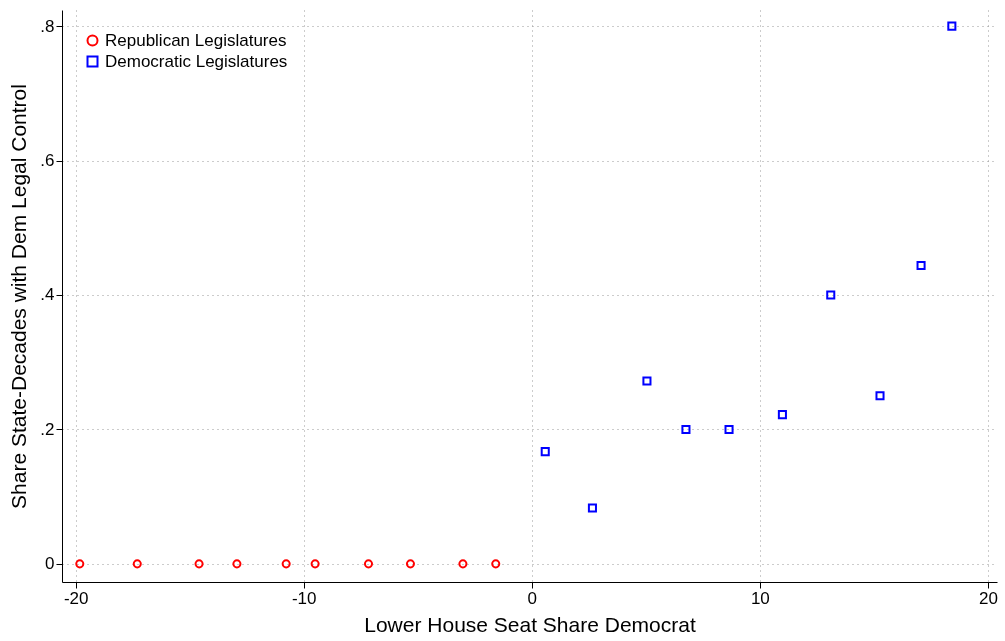  What do you see at coordinates (50, 564) in the screenshot?
I see `y-tick-label: 0` at bounding box center [50, 564].